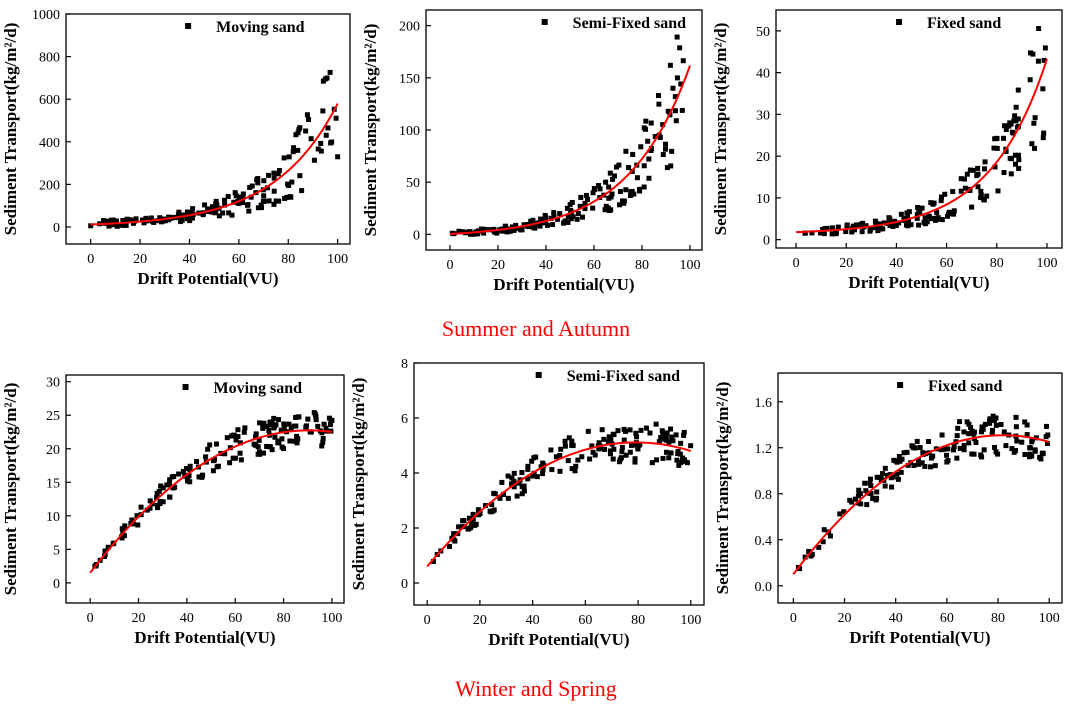 The width and height of the screenshot is (1072, 710). I want to click on y-tick-label: 4, so click(404, 474).